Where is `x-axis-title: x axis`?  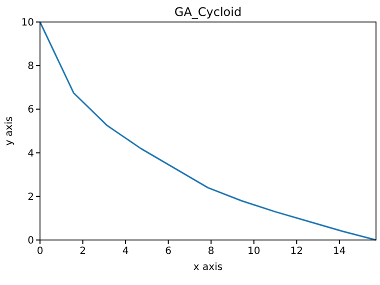 x-axis-title: x axis is located at coordinates (208, 267).